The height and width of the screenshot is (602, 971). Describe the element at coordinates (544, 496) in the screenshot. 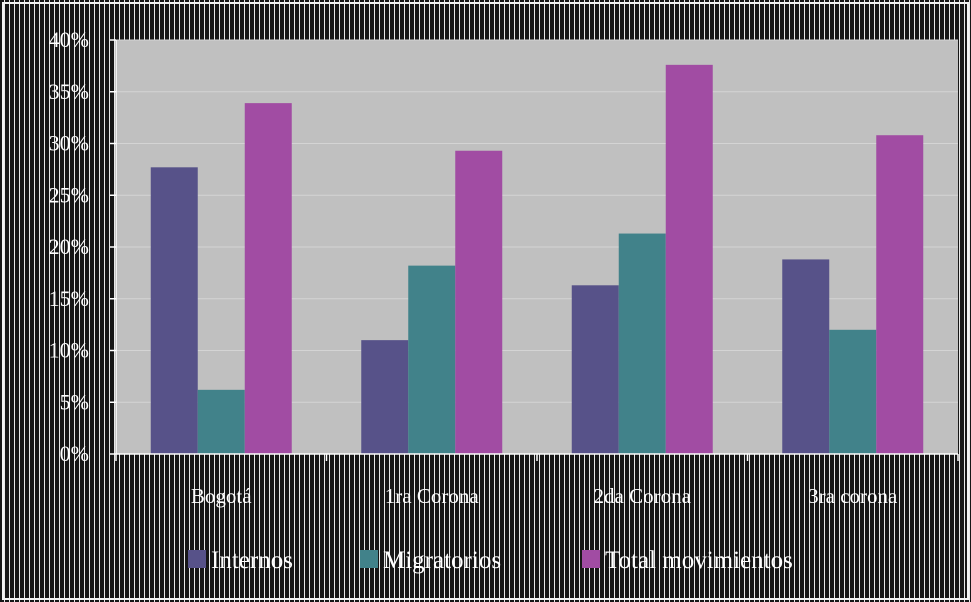

I see `x-axis-labels: Bogotá 1ra Corona 2da Corona 3ra corona` at that location.